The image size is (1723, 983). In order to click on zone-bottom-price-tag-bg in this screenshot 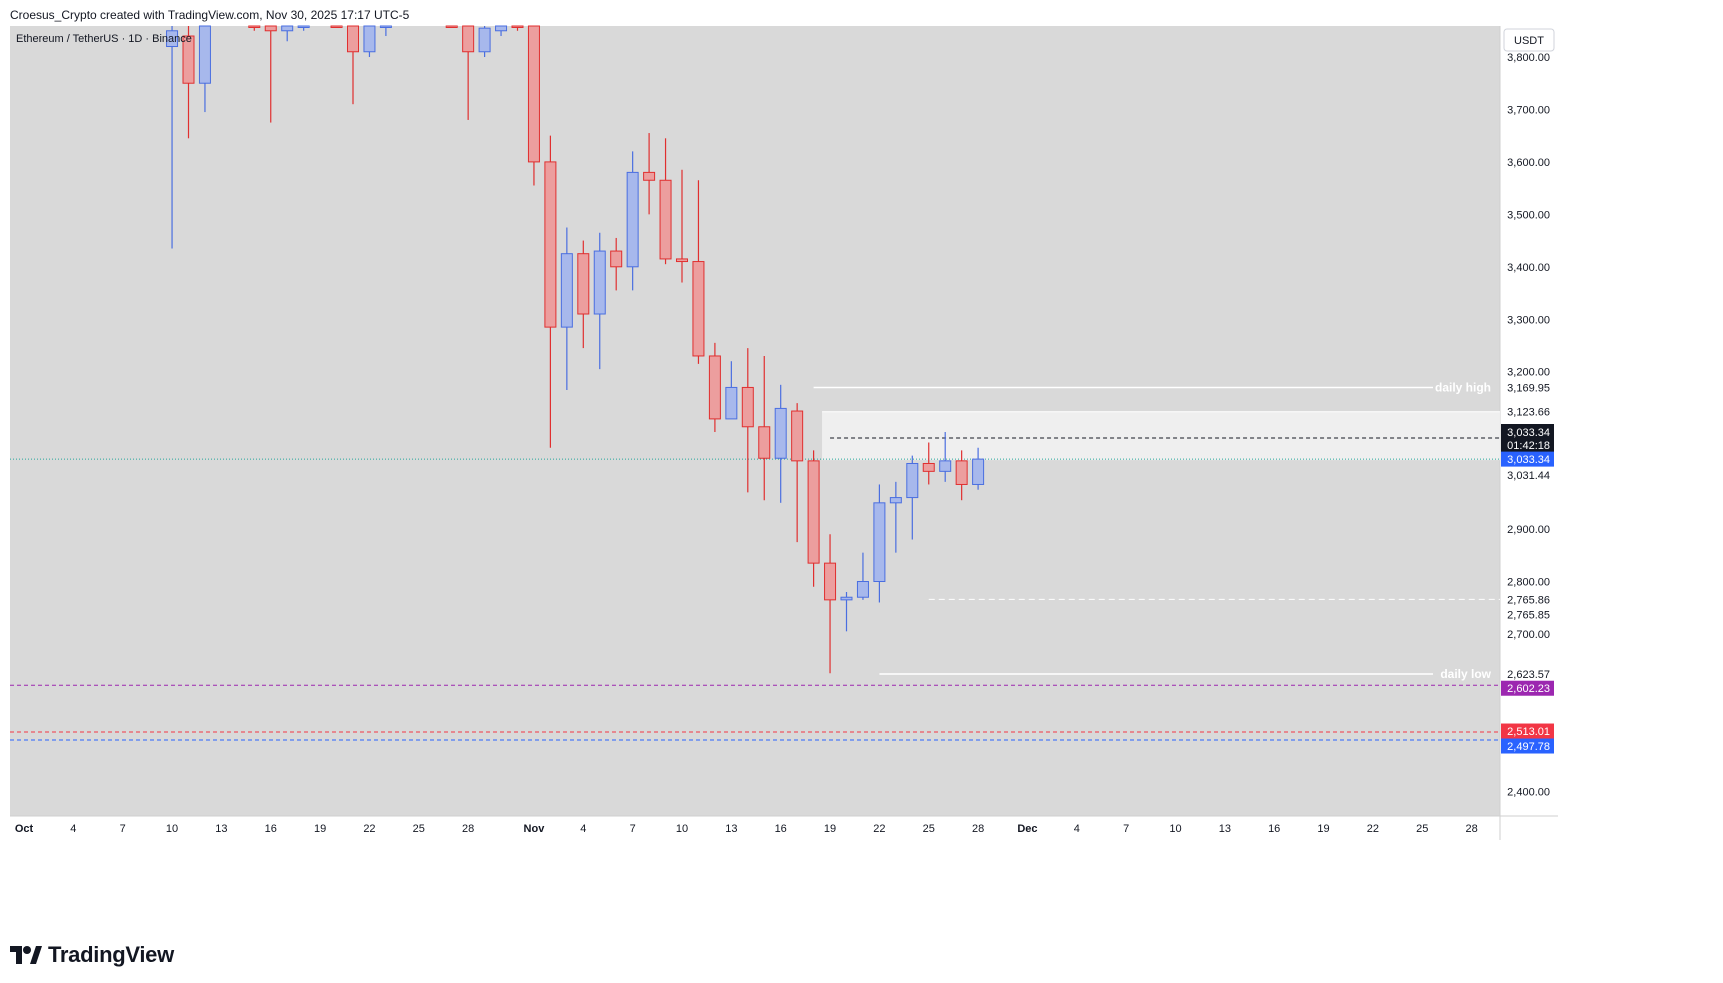, I will do `click(1527, 475)`.